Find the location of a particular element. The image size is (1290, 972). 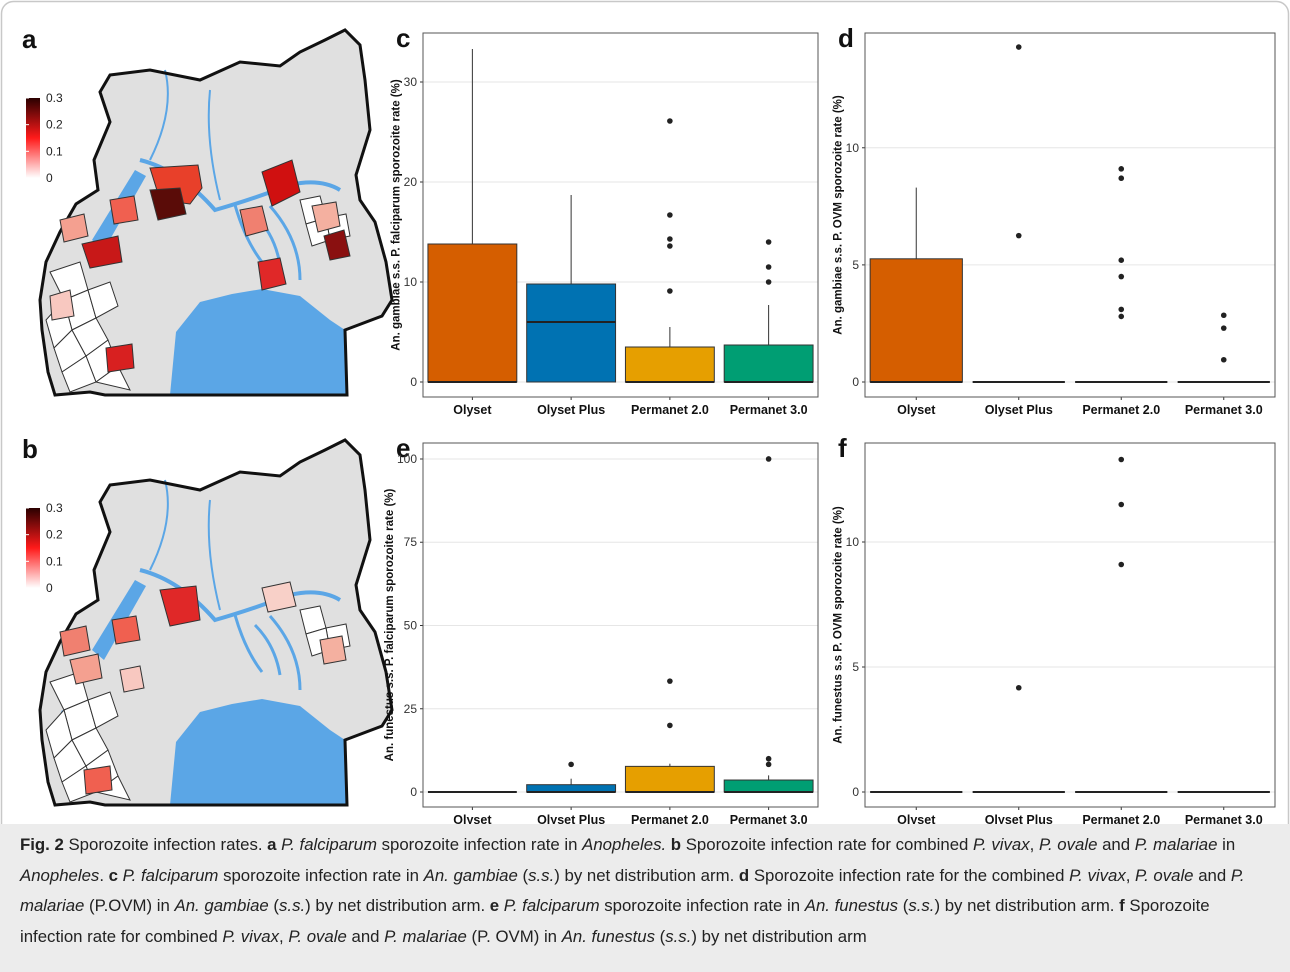

panel-label: c is located at coordinates (403, 38).